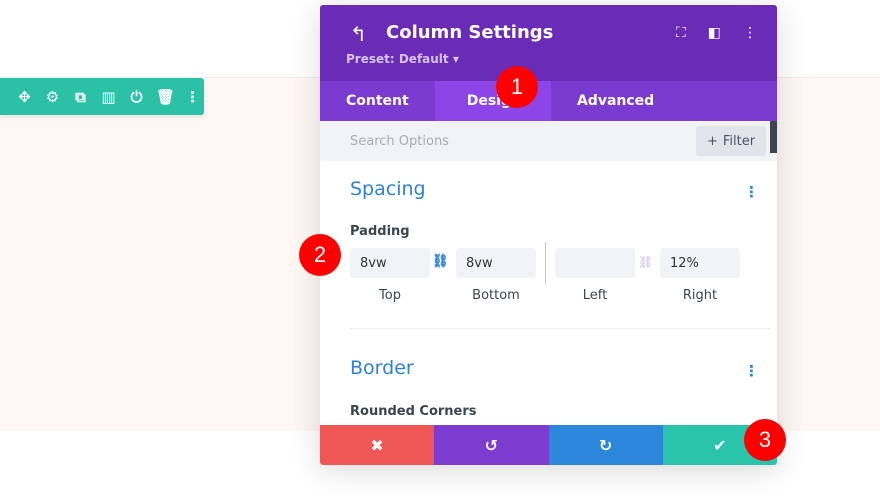  I want to click on columns-icon: ▥, so click(108, 96).